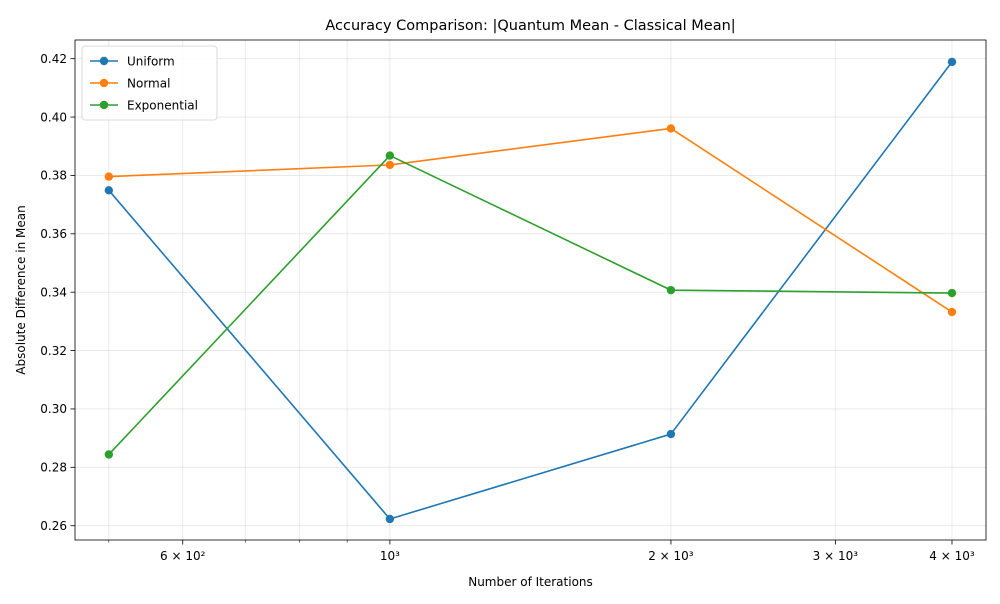  What do you see at coordinates (53, 292) in the screenshot?
I see `y-tick-label: 0.34` at bounding box center [53, 292].